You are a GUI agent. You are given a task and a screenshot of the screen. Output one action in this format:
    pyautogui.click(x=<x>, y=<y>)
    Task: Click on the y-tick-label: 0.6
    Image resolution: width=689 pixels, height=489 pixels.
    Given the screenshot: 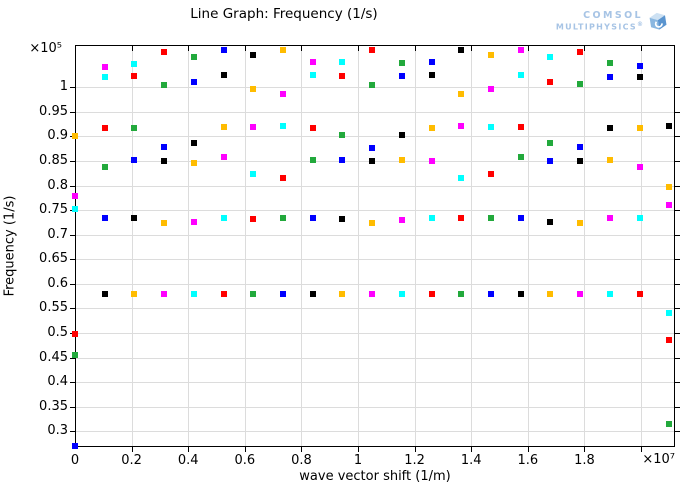 What is the action you would take?
    pyautogui.click(x=57, y=283)
    